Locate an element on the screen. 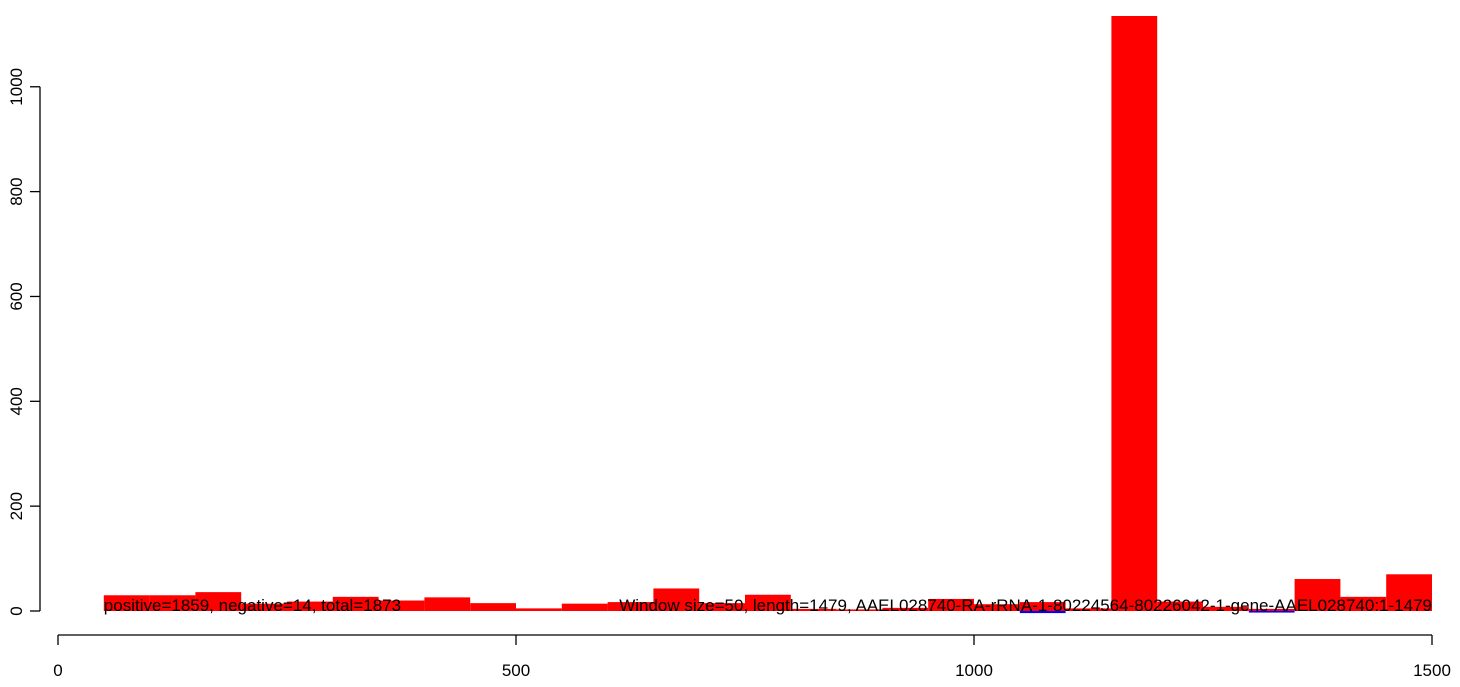 This screenshot has height=687, width=1460. x-tick-label-1000: 1000 is located at coordinates (974, 670).